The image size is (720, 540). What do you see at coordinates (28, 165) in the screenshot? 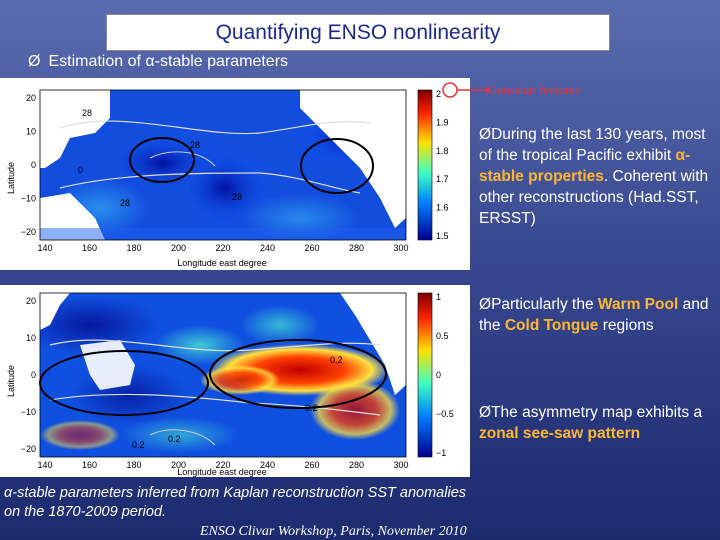
I see `alpha-y-ticks: 20 10 0 −10 −20` at bounding box center [28, 165].